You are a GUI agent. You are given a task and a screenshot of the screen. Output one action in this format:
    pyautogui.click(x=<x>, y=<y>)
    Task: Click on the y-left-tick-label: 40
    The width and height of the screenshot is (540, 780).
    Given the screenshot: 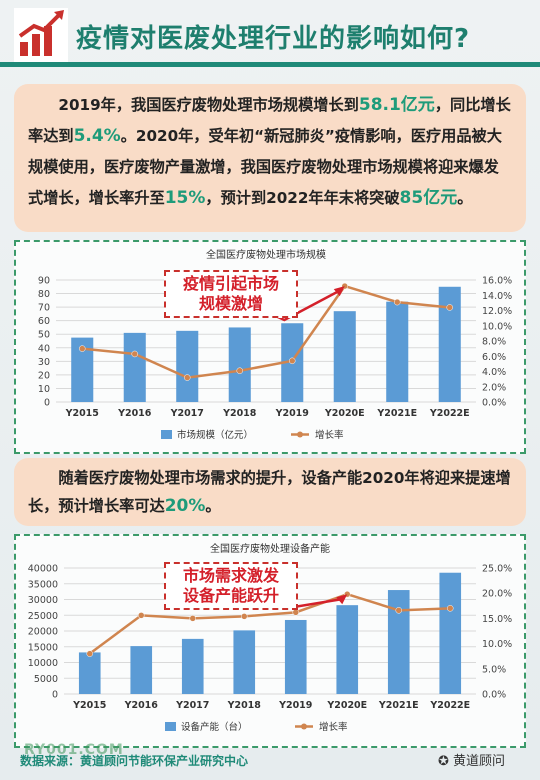 What is the action you would take?
    pyautogui.click(x=44, y=348)
    